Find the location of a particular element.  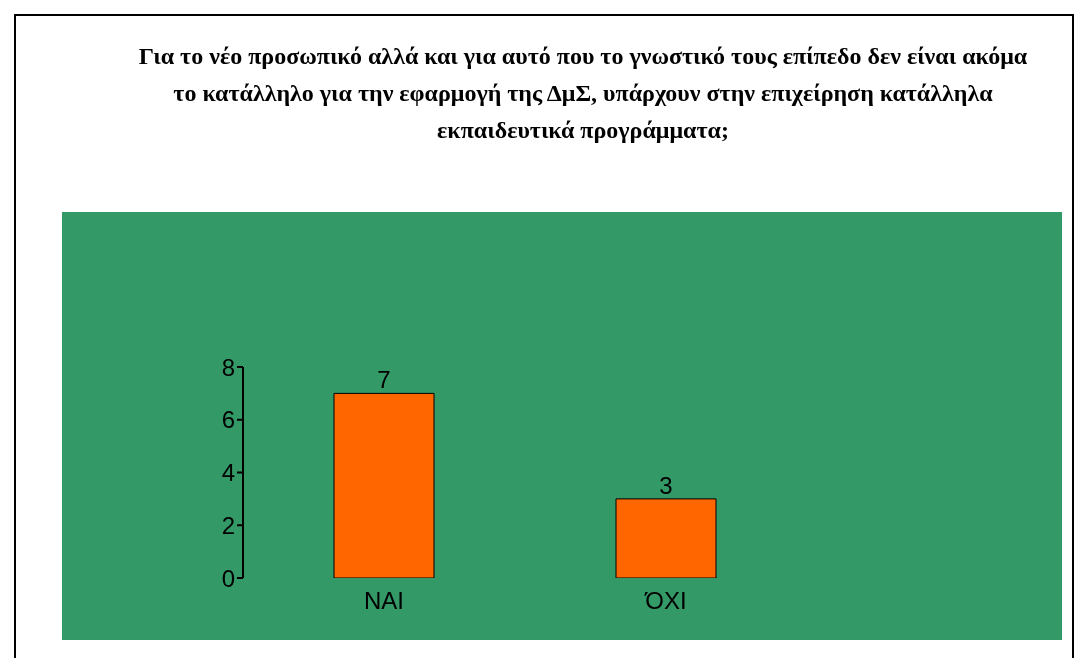

chart-title: Για το νέο προσωπικό αλλά και για αυτό που το γνωστικό τους επίπεδο δεν είναι ακόμα το κατάλληλο για την εφαρμογή της ΔμΣ, υπάρχουν στην επιχείρηση κατάλληλα εκπαιδευτικά προγράμματα; is located at coordinates (583, 93).